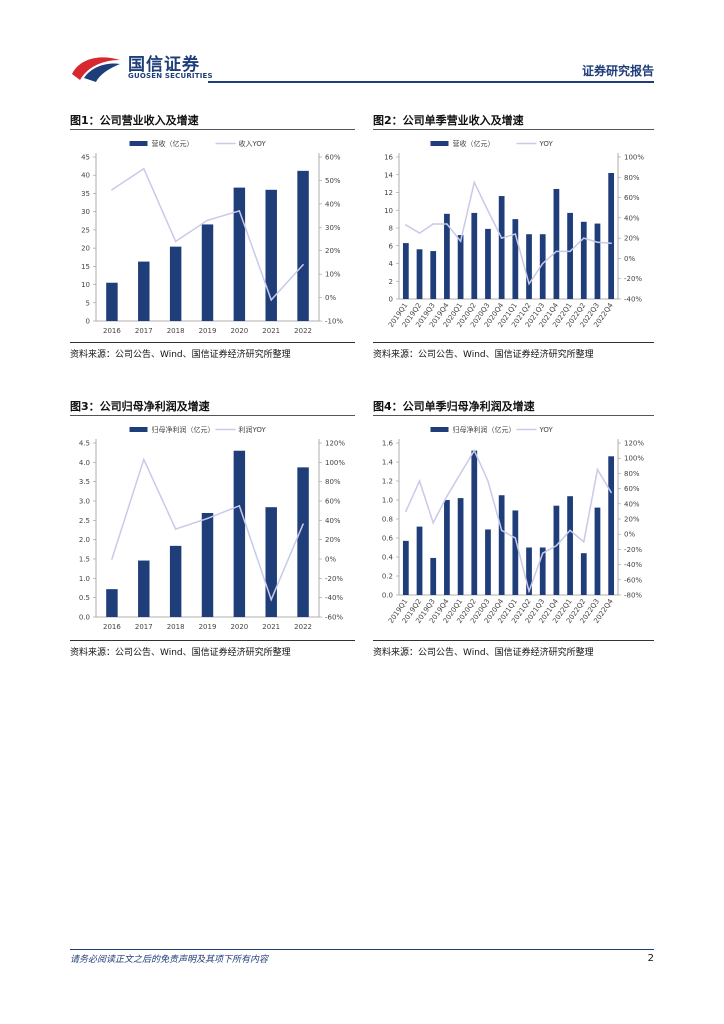 The image size is (724, 1024). I want to click on chart-3-top-rule, so click(212, 415).